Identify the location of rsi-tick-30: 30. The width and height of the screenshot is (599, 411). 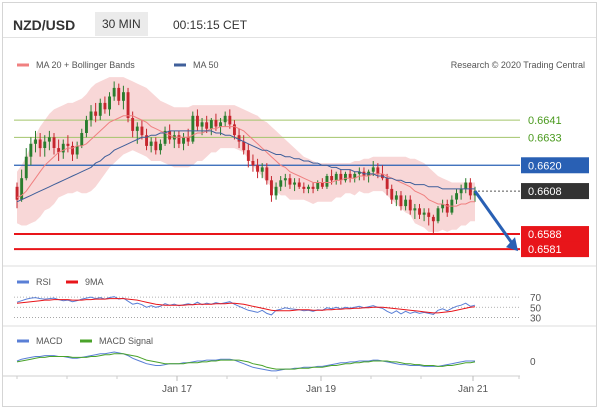
(536, 318).